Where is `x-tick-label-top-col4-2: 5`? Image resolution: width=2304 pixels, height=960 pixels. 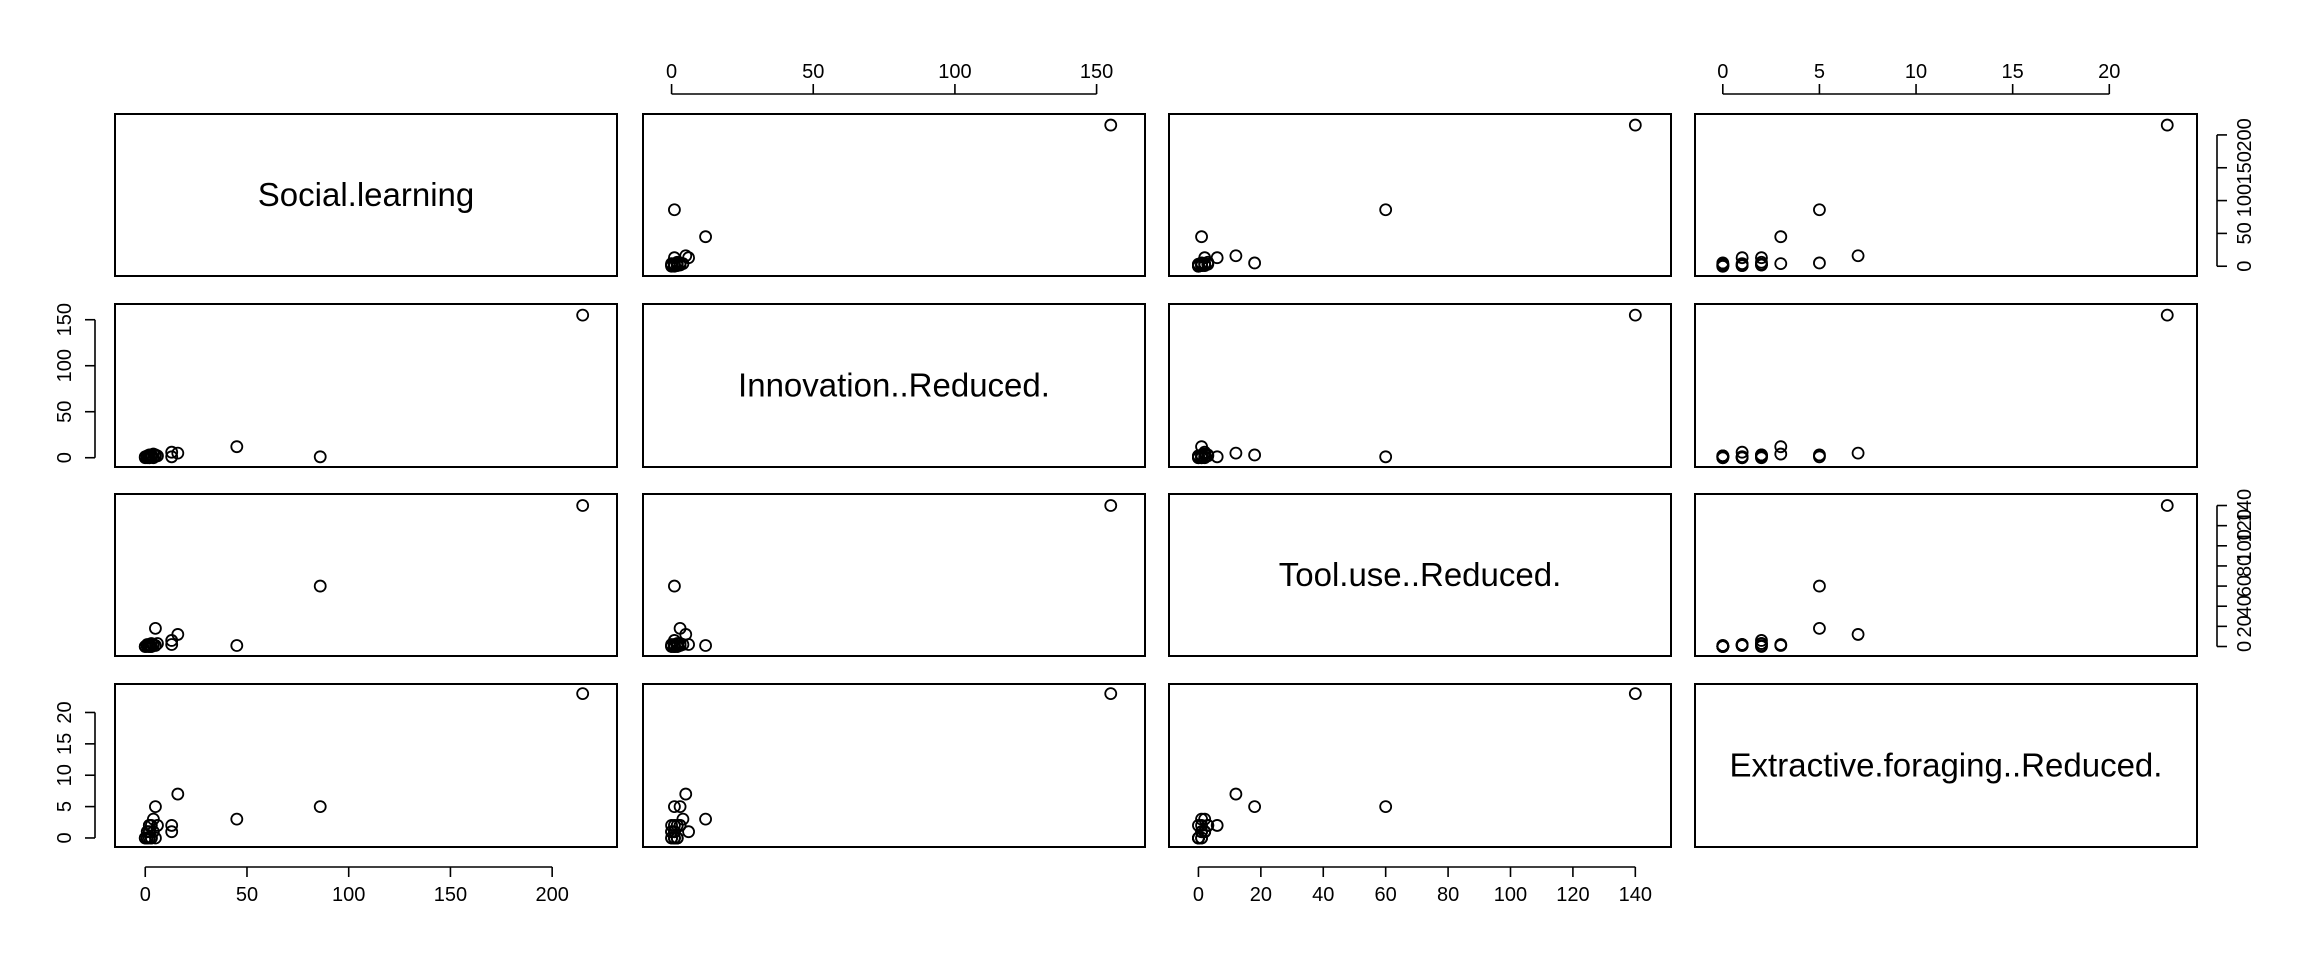 x-tick-label-top-col4-2: 5 is located at coordinates (1819, 72).